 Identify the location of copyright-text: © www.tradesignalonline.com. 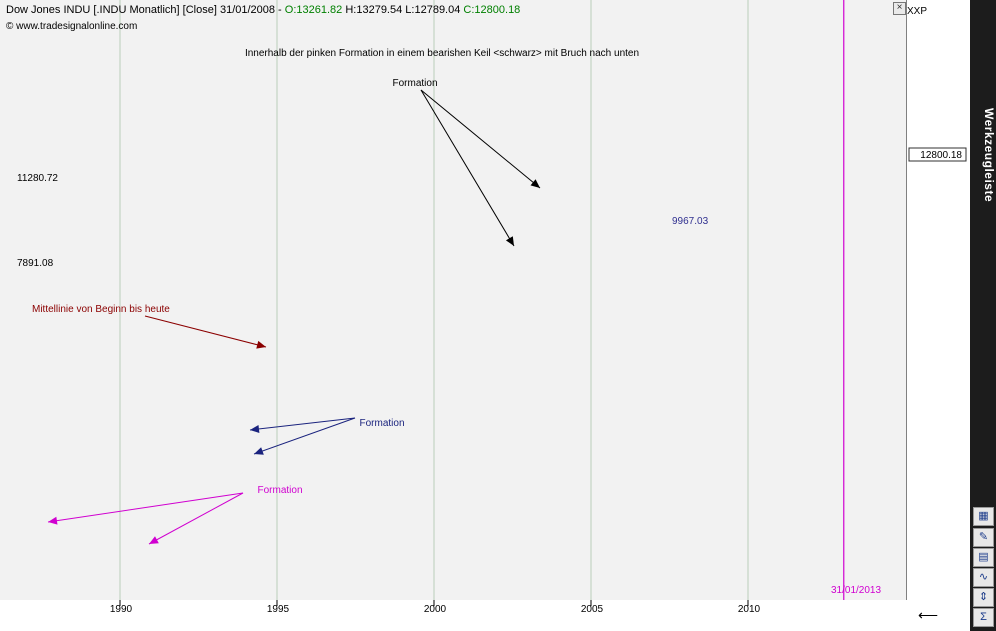
(71, 26).